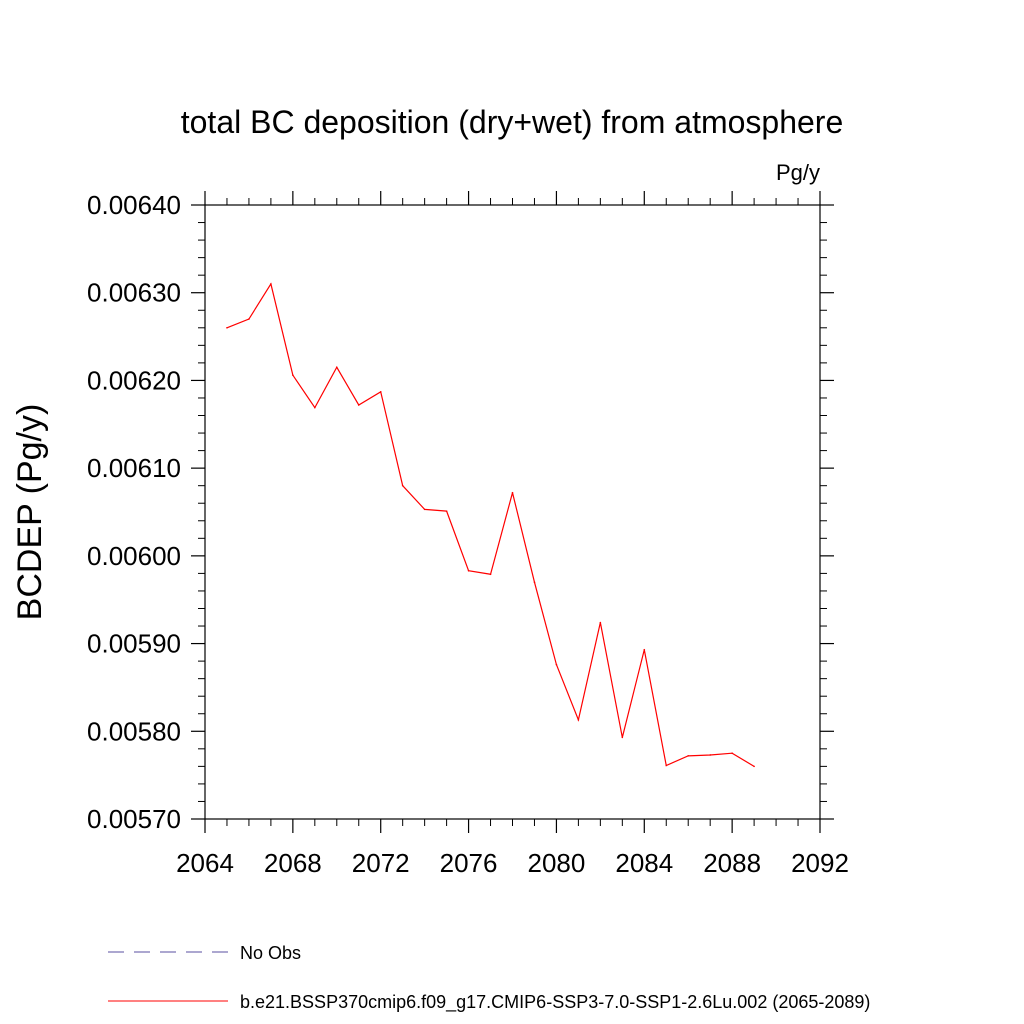  What do you see at coordinates (820, 863) in the screenshot?
I see `x-tick-label: 2092` at bounding box center [820, 863].